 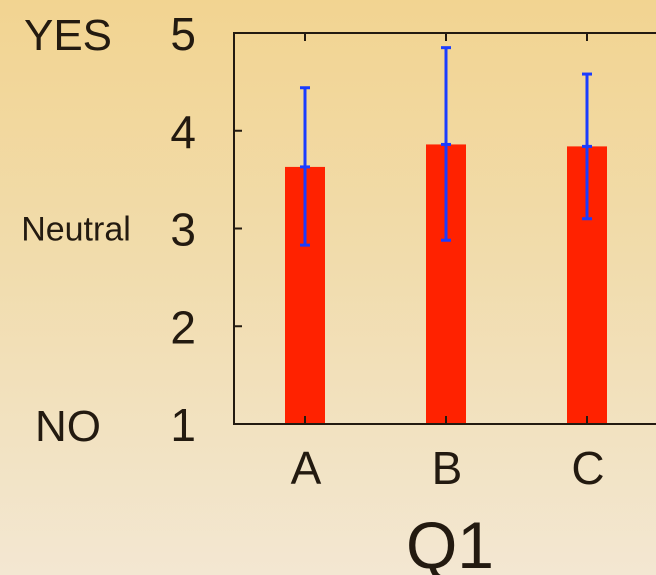 I want to click on y-text-label-no: NO, so click(x=68, y=426).